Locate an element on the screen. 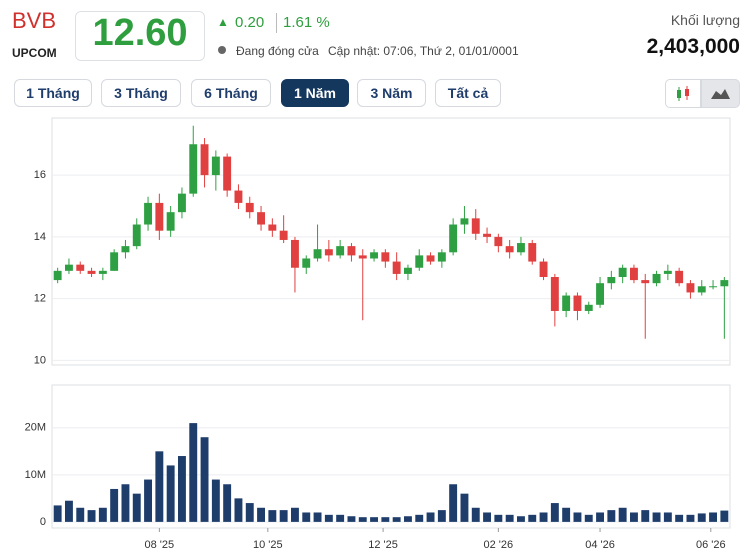  separator is located at coordinates (276, 23).